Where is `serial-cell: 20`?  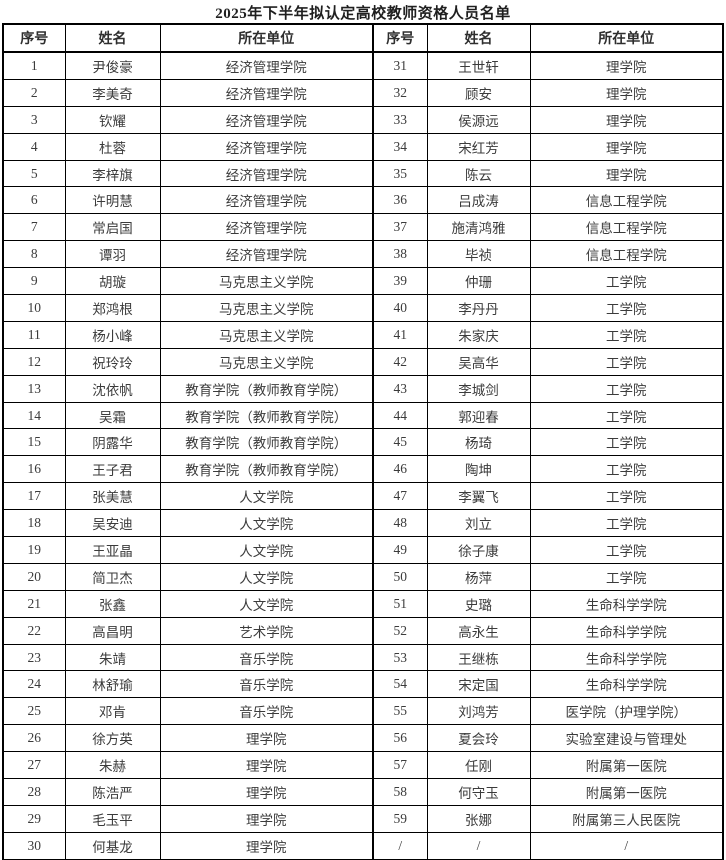
serial-cell: 20 is located at coordinates (34, 576).